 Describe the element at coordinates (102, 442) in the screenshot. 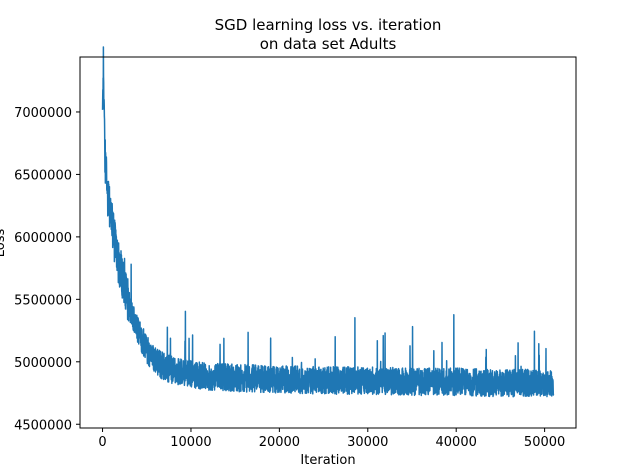

I see `x-tick-label: 0` at that location.